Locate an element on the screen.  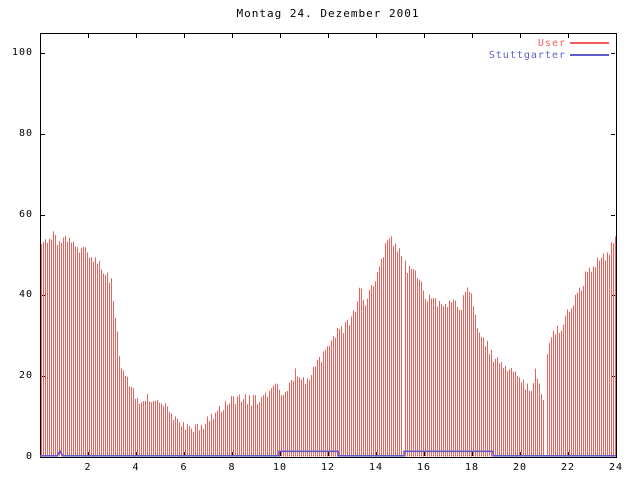
chart-title: Montag 24. Dezember 2001 is located at coordinates (328, 13).